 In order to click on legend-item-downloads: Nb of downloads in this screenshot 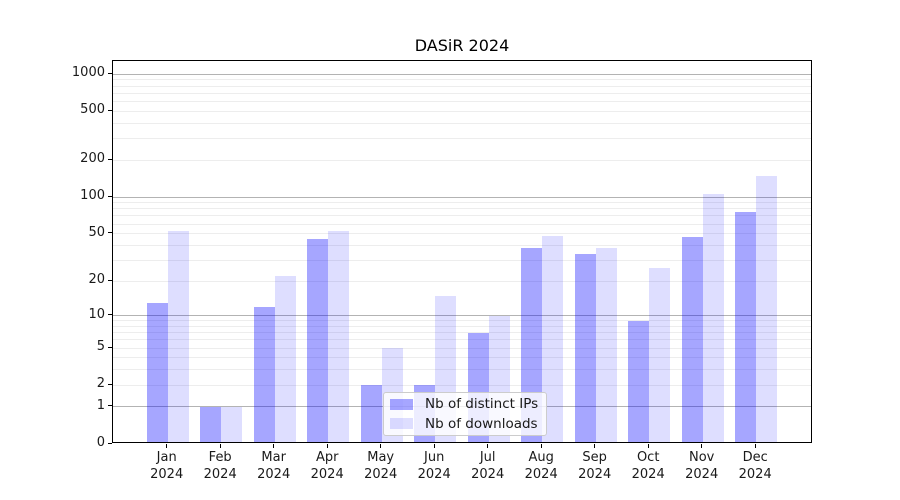, I will do `click(468, 424)`.